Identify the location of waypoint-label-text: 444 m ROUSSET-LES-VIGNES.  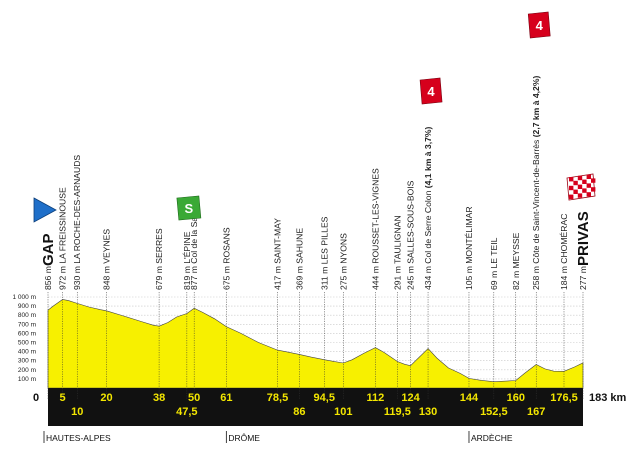
(375, 229).